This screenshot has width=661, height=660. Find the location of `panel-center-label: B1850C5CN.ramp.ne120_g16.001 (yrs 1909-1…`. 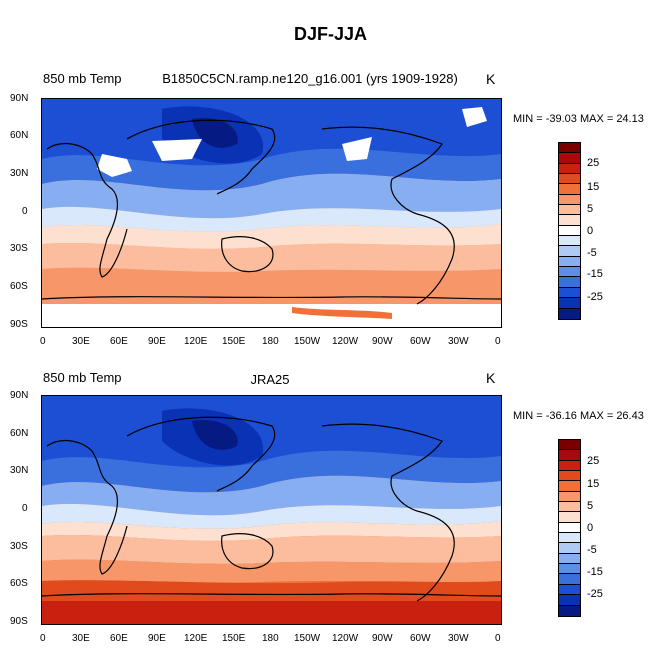

panel-center-label: B1850C5CN.ramp.ne120_g16.001 (yrs 1909-1… is located at coordinates (310, 78).